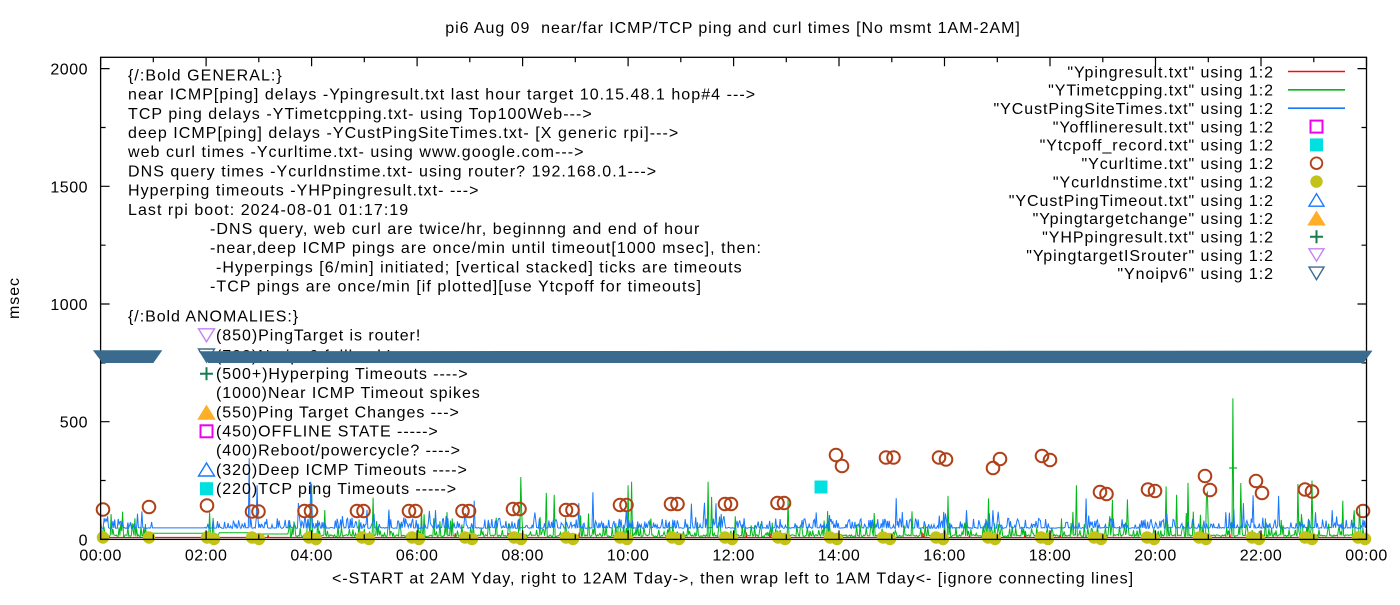 Image resolution: width=1400 pixels, height=605 pixels. Describe the element at coordinates (205, 75) in the screenshot. I see `svg-text: {/:Bold GENERAL:}` at that location.